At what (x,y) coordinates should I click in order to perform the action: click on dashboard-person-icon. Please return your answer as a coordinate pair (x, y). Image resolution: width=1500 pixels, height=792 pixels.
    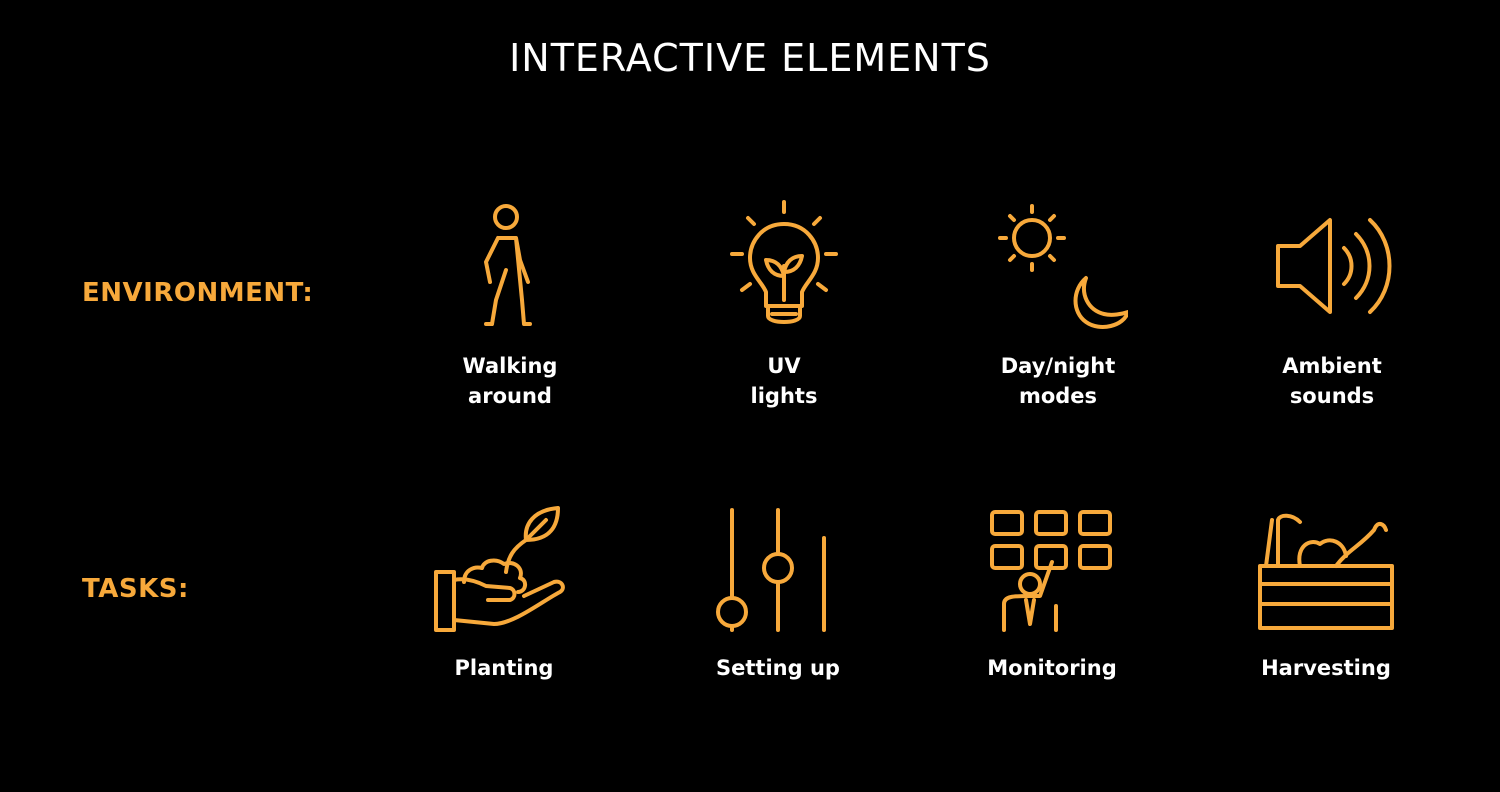
    Looking at the image, I should click on (1051, 571).